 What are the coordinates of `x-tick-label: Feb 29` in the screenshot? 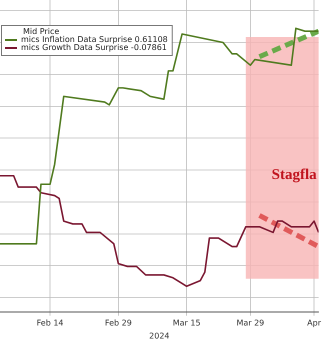 It's located at (118, 323).